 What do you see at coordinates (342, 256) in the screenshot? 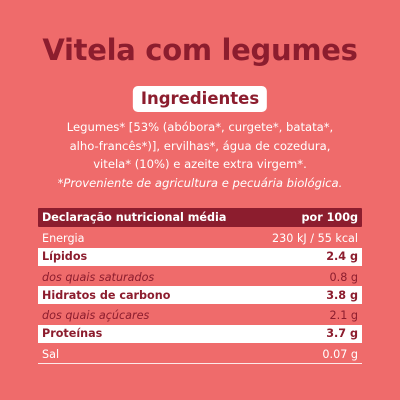
I see `nutrition-value: 2.4 g` at bounding box center [342, 256].